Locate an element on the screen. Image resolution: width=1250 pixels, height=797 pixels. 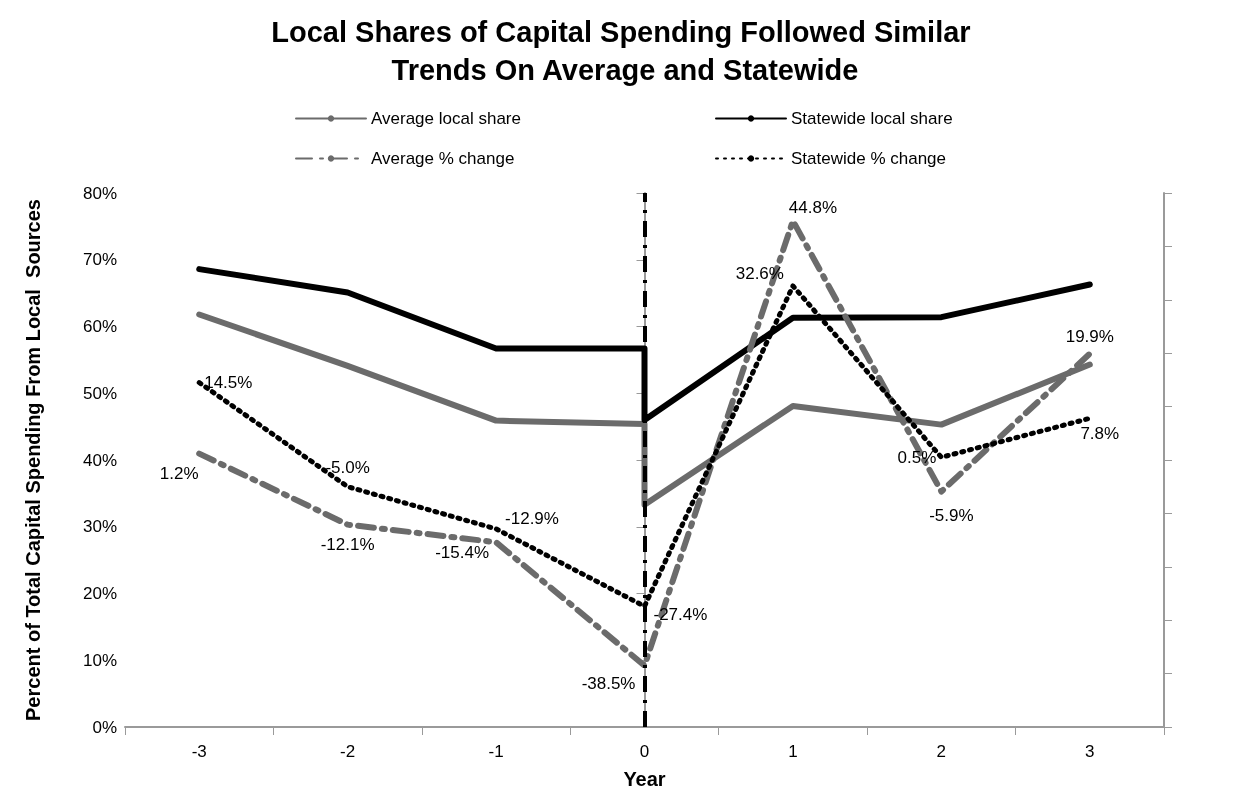
x-tick-label: 3 is located at coordinates (1090, 751).